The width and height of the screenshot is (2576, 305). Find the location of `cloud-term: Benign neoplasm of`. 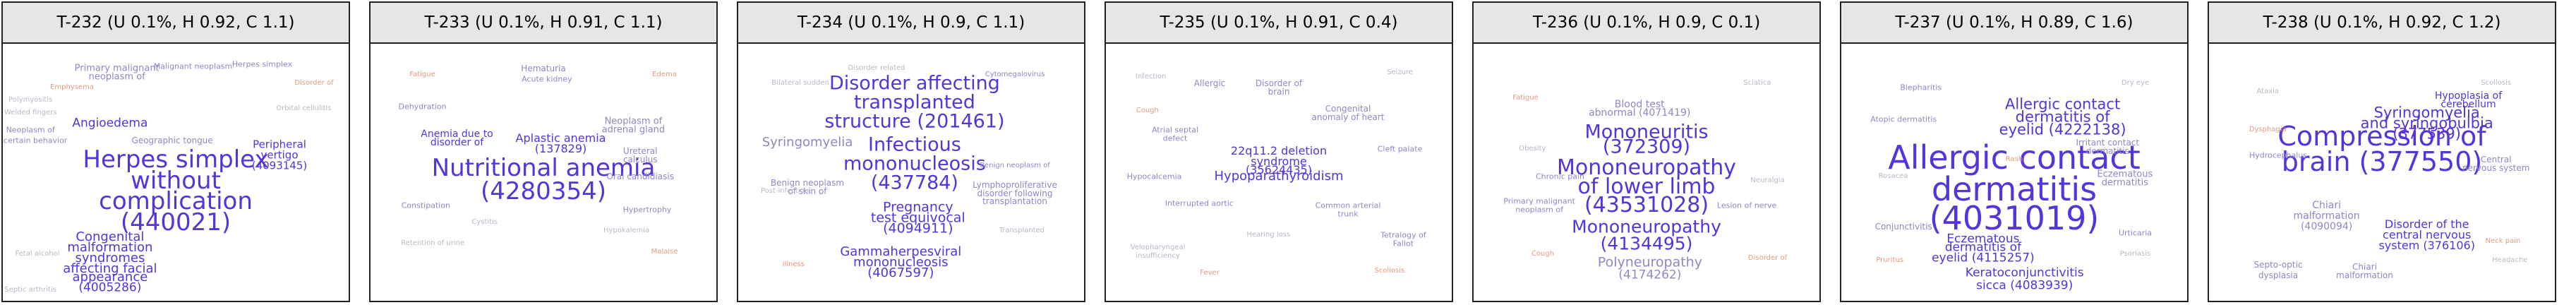

cloud-term: Benign neoplasm of is located at coordinates (1015, 165).